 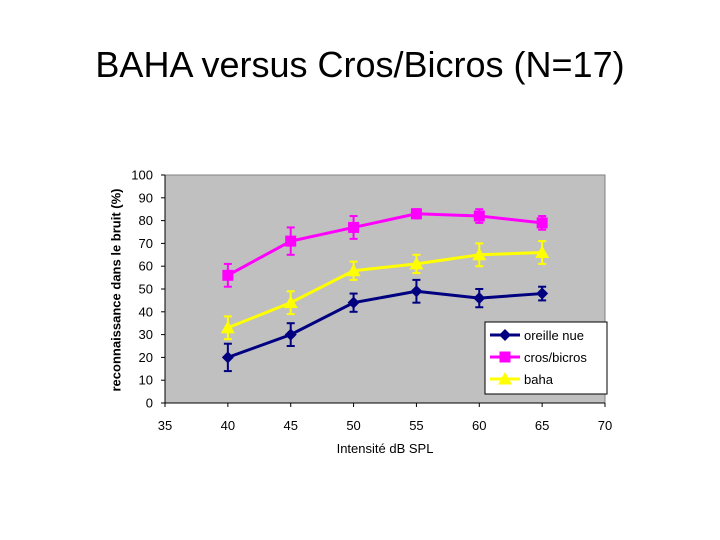 I want to click on x-tick-label: 55, so click(x=416, y=425).